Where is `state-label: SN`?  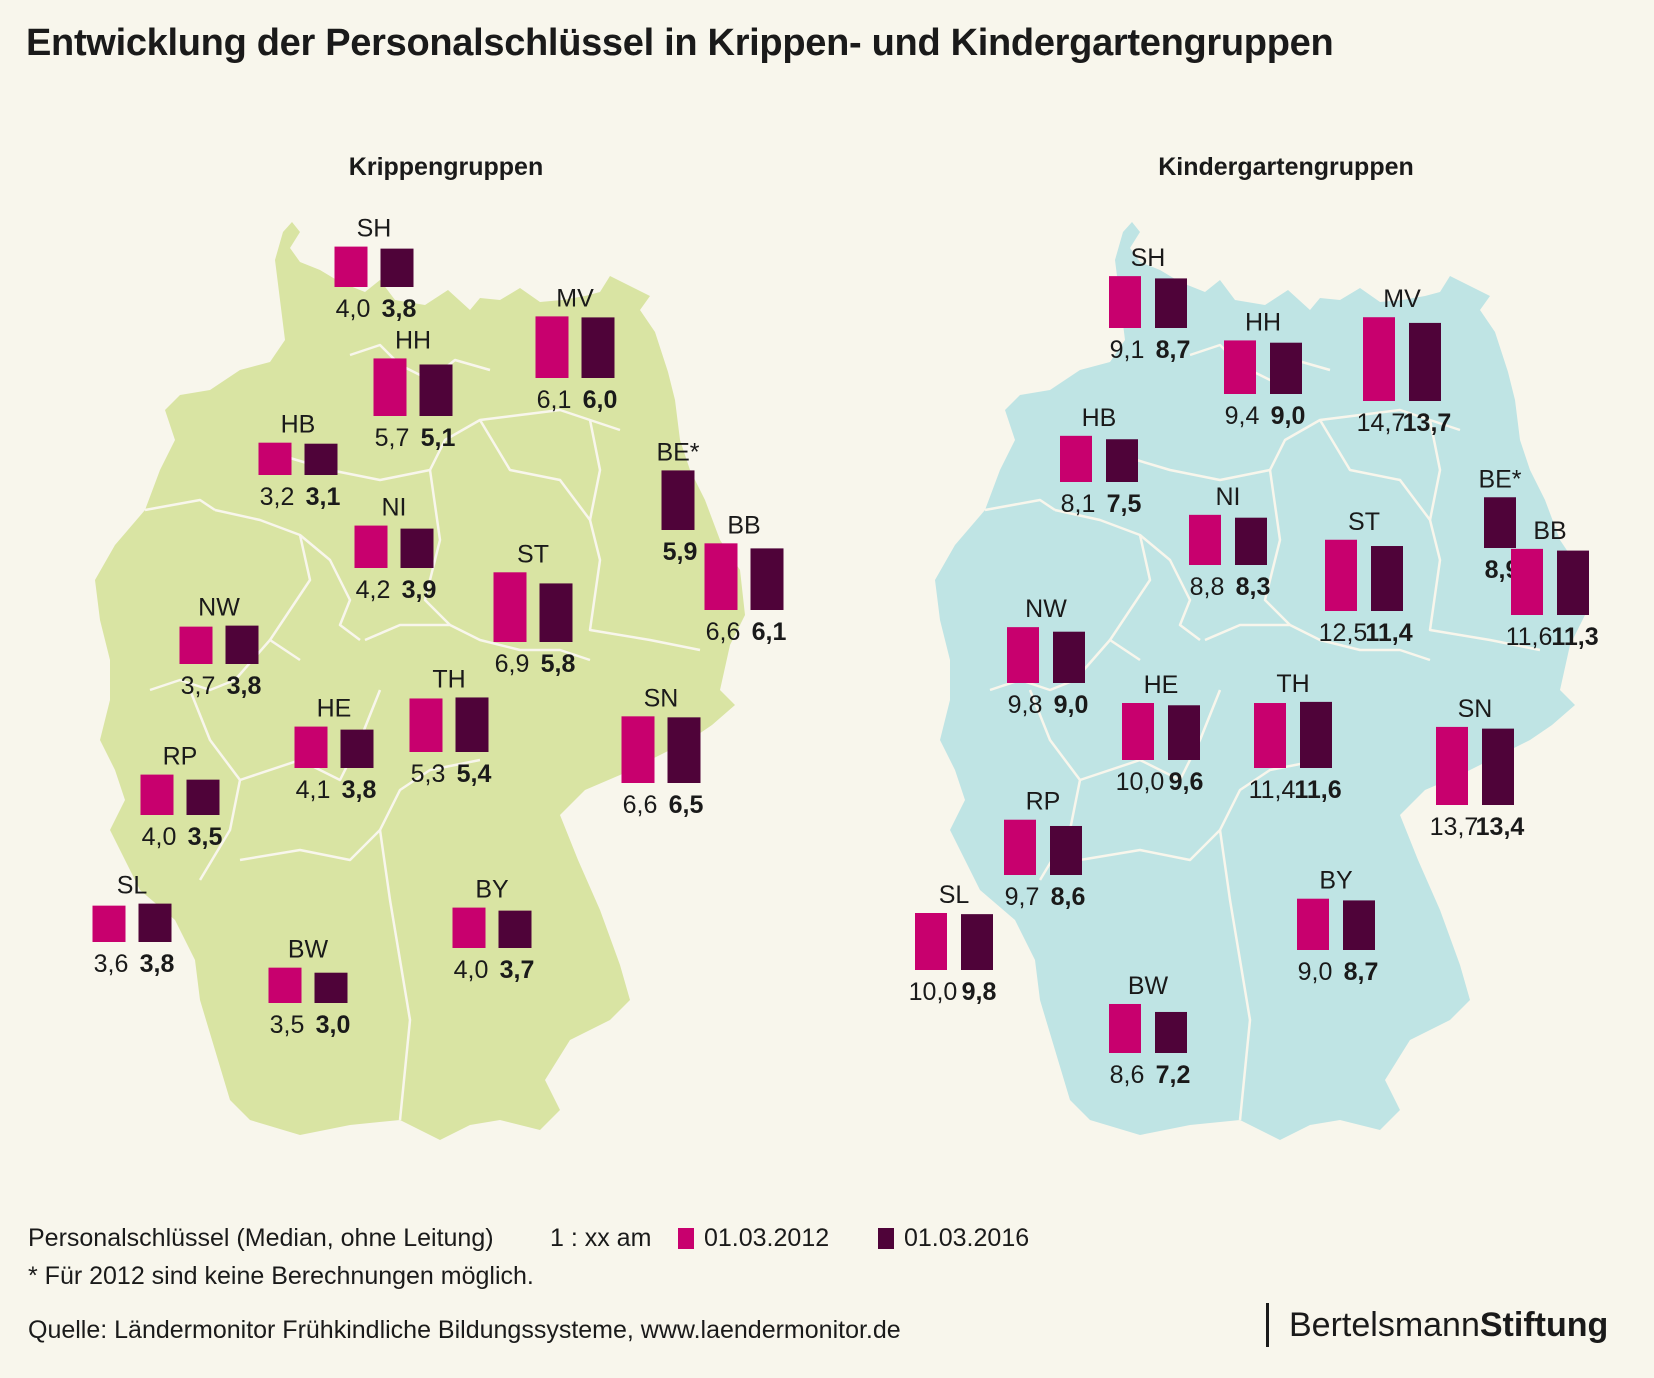
state-label: SN is located at coordinates (661, 698).